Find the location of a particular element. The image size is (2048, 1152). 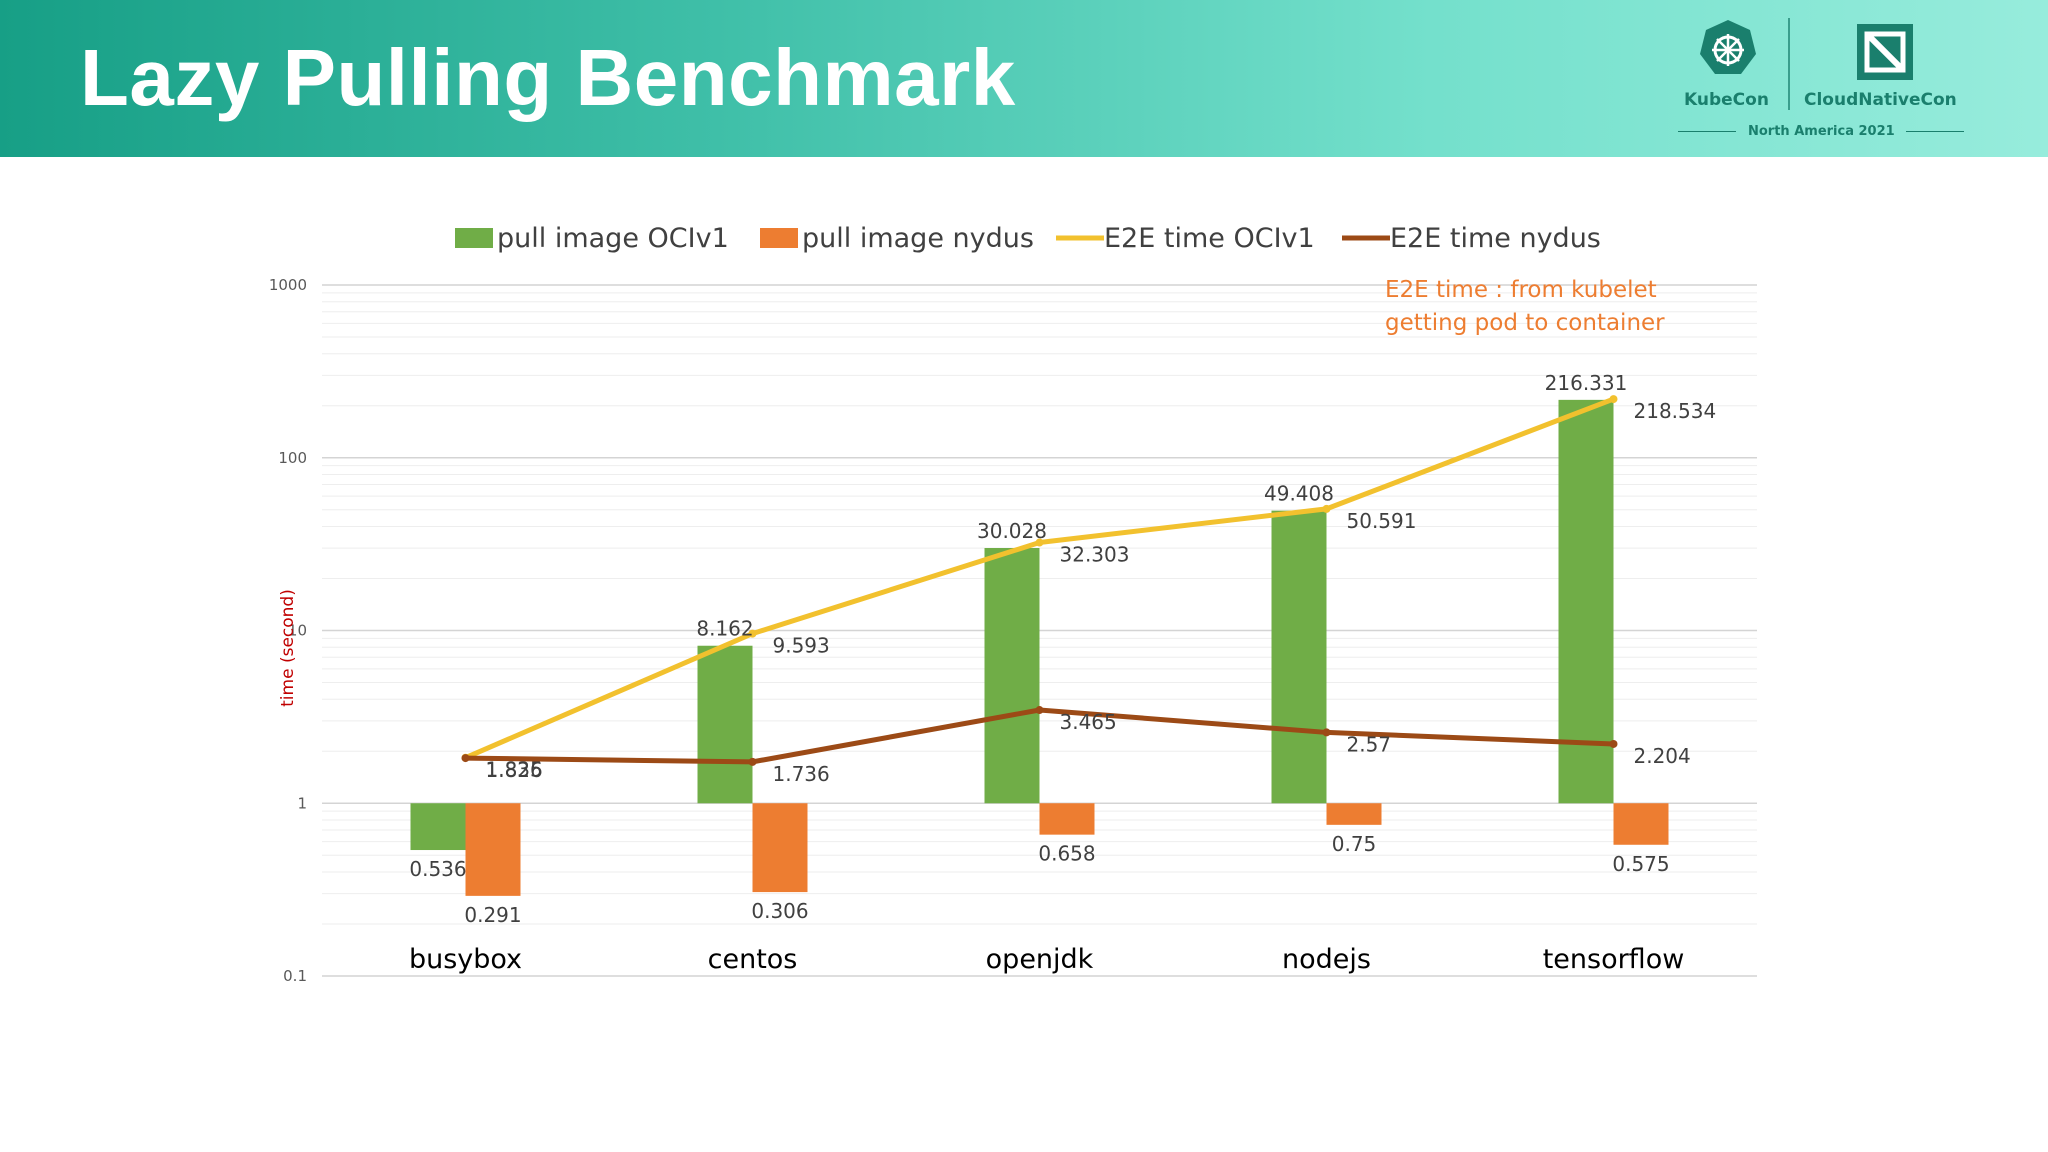

page-title: Lazy Pulling Benchmark is located at coordinates (548, 77).